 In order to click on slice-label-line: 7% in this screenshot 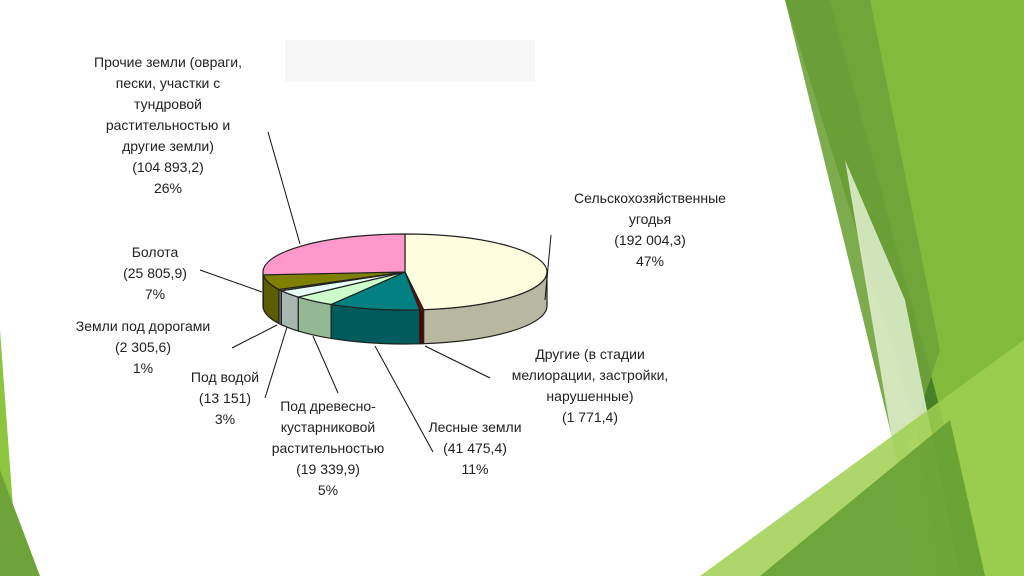, I will do `click(155, 294)`.